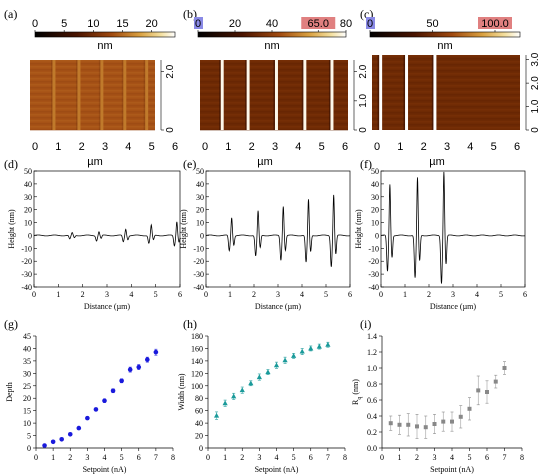 This screenshot has width=550, height=476. I want to click on y-tick-label: -20, so click(373, 261).